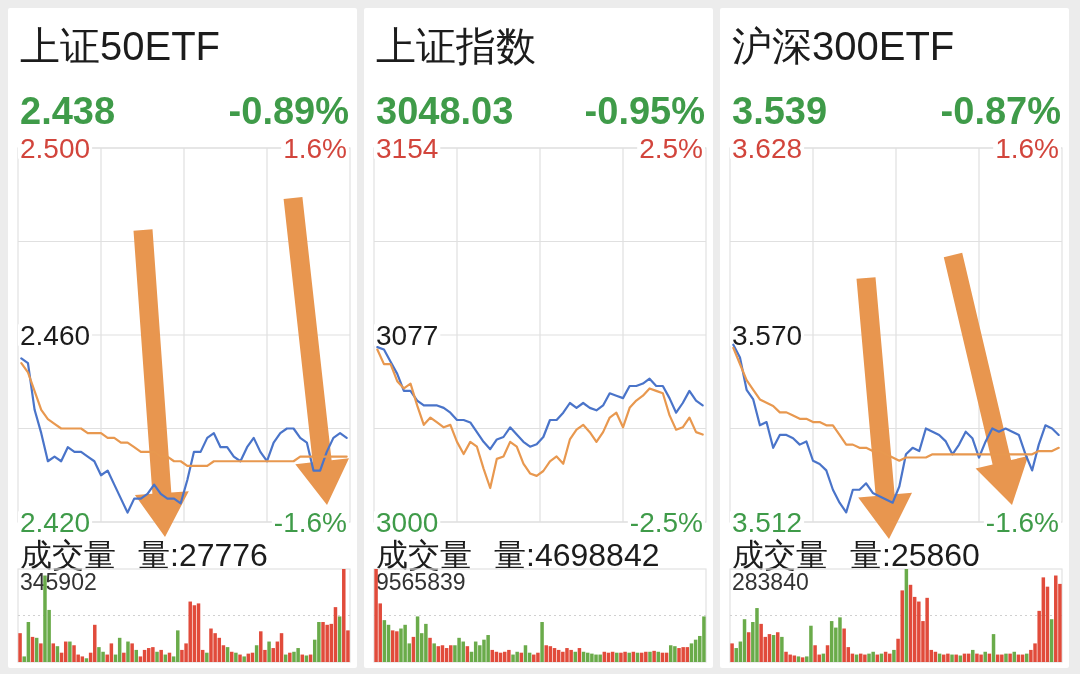 This screenshot has width=1080, height=674. Describe the element at coordinates (68, 111) in the screenshot. I see `annotation: 2.438` at that location.